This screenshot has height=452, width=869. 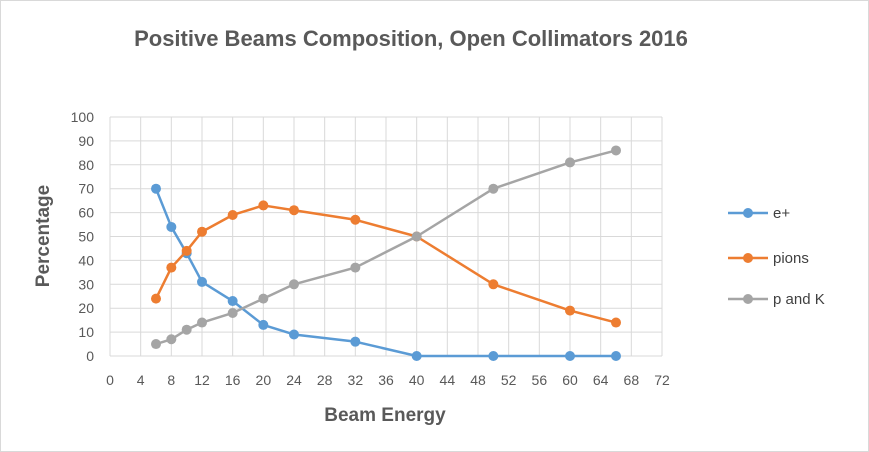 I want to click on x-tick-label: 16, so click(x=233, y=380).